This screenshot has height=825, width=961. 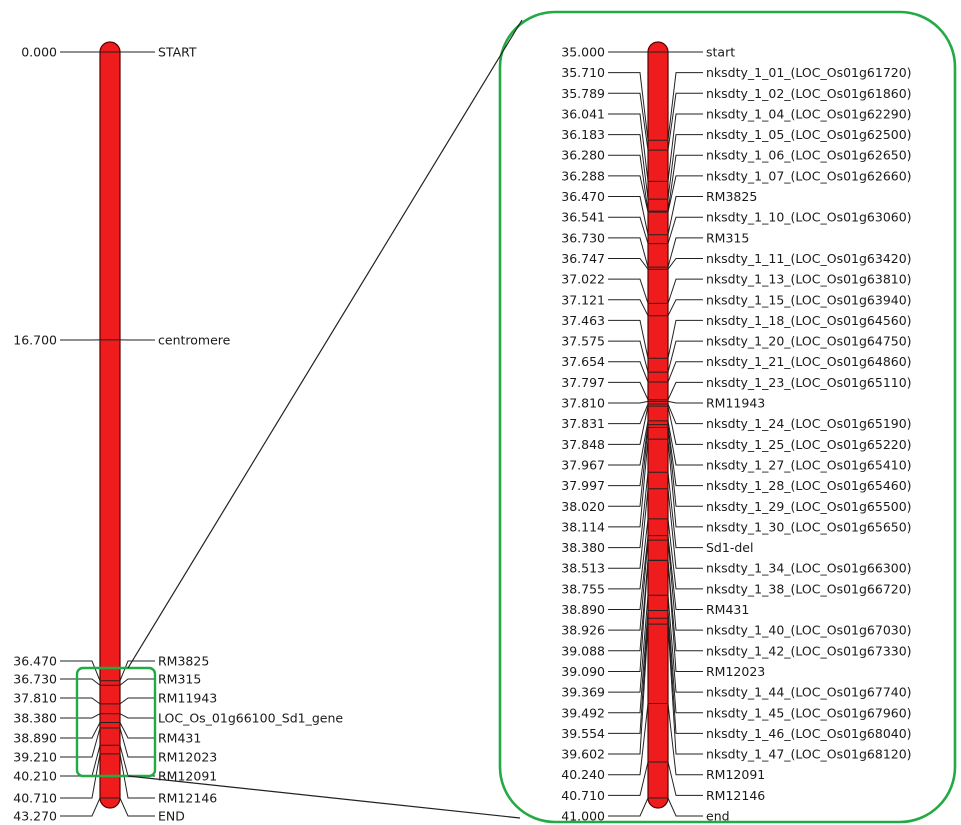 I want to click on right-marker-label: nksdty_1_15_(LOC_Os01g63940), so click(x=809, y=299).